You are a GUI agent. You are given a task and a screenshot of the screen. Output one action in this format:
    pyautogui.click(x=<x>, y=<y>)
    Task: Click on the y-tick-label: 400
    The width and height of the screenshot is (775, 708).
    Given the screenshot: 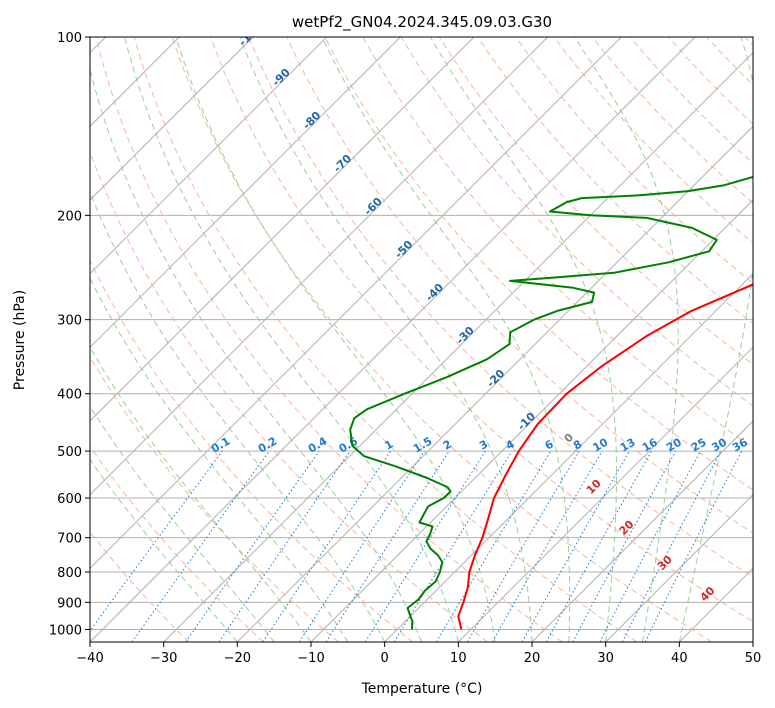 What is the action you would take?
    pyautogui.click(x=69, y=395)
    